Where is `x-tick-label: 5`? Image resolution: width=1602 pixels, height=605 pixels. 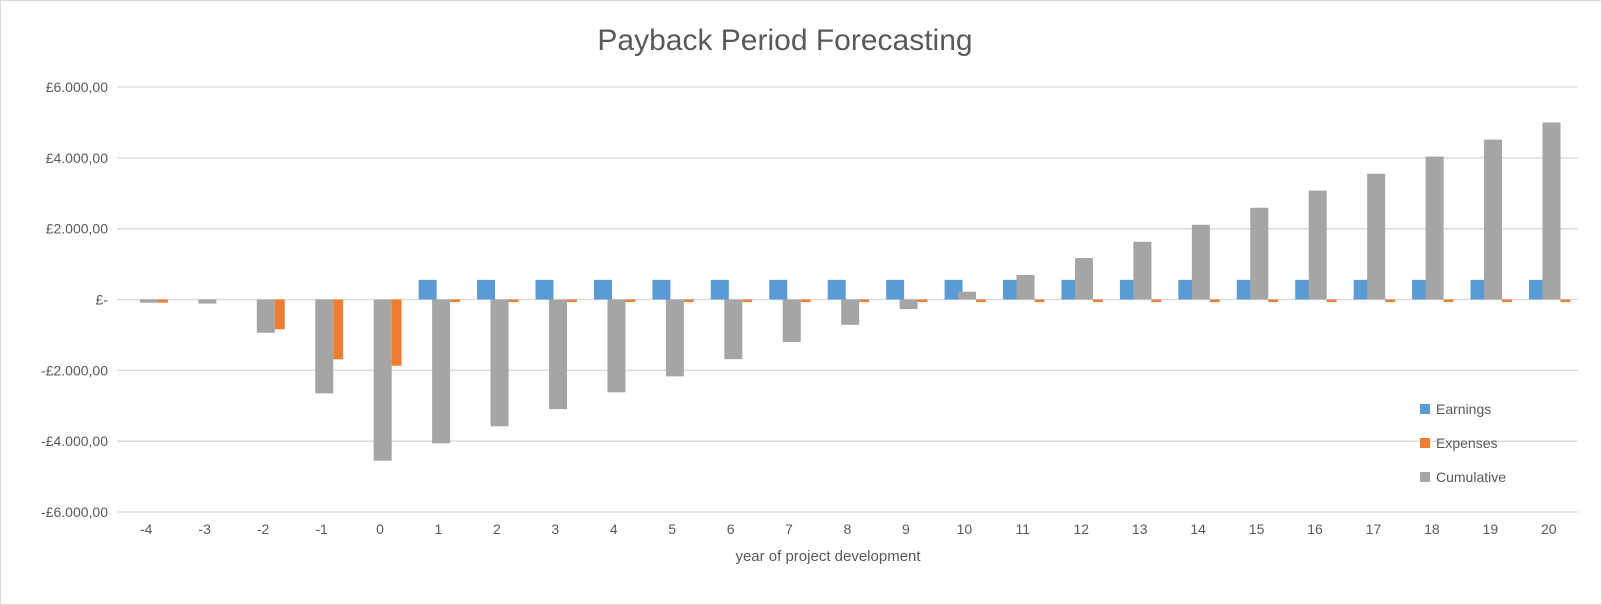
x-tick-label: 5 is located at coordinates (672, 529).